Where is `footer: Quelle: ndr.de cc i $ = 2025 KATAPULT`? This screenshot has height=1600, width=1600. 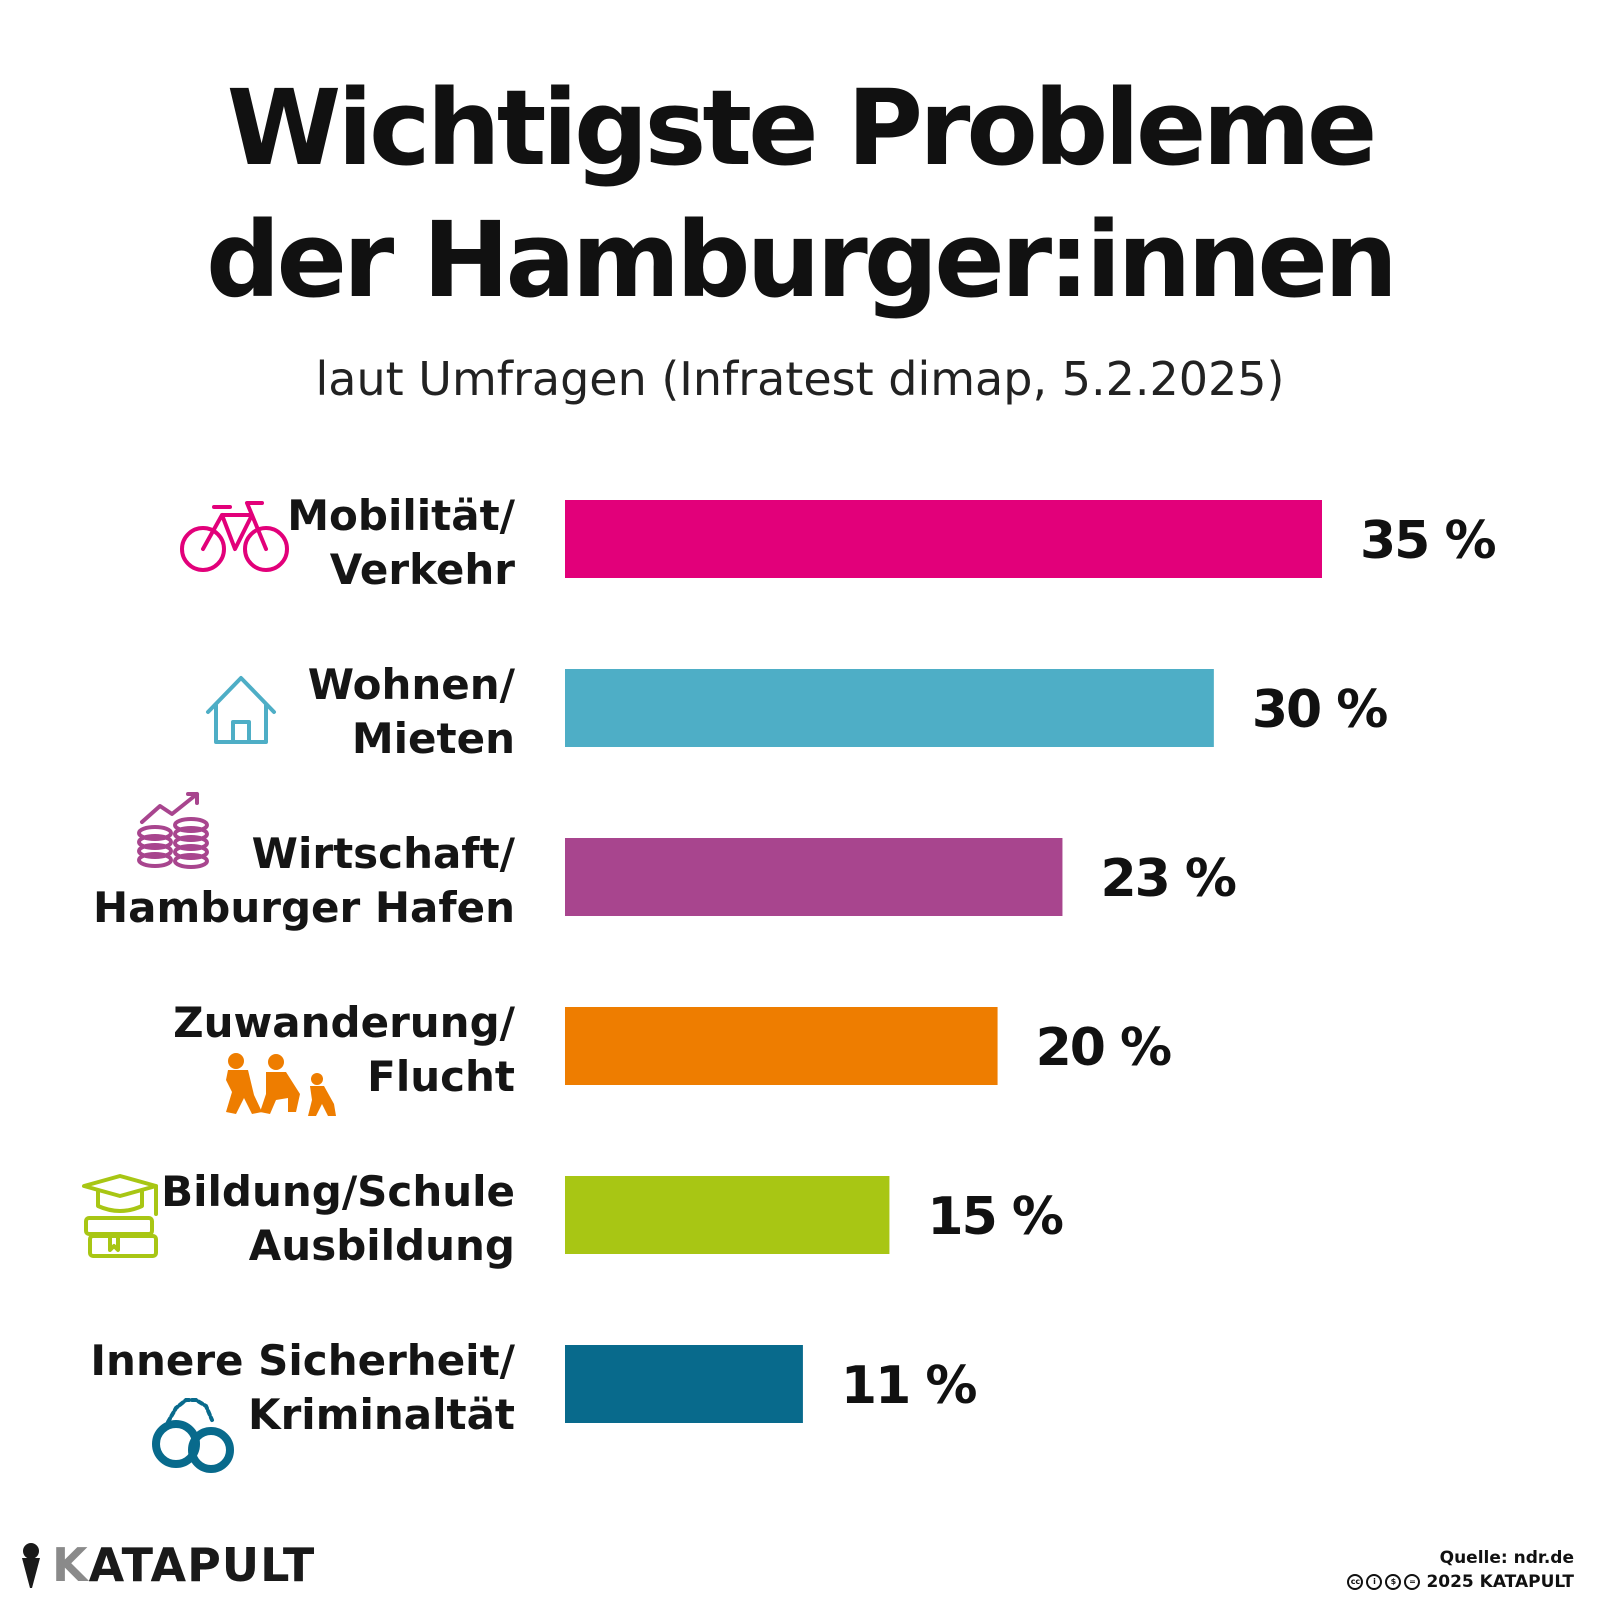
footer: Quelle: ndr.de cc i $ = 2025 KATAPULT is located at coordinates (1460, 1570).